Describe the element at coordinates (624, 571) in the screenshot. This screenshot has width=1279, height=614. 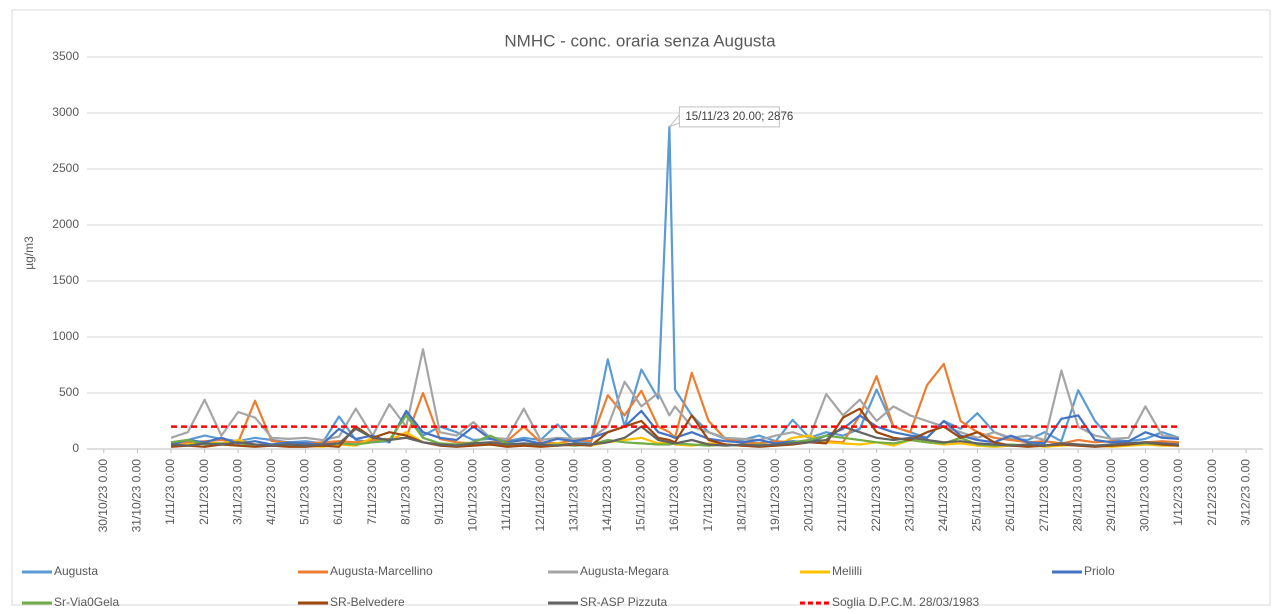
I see `legend-label: Augusta-Megara` at that location.